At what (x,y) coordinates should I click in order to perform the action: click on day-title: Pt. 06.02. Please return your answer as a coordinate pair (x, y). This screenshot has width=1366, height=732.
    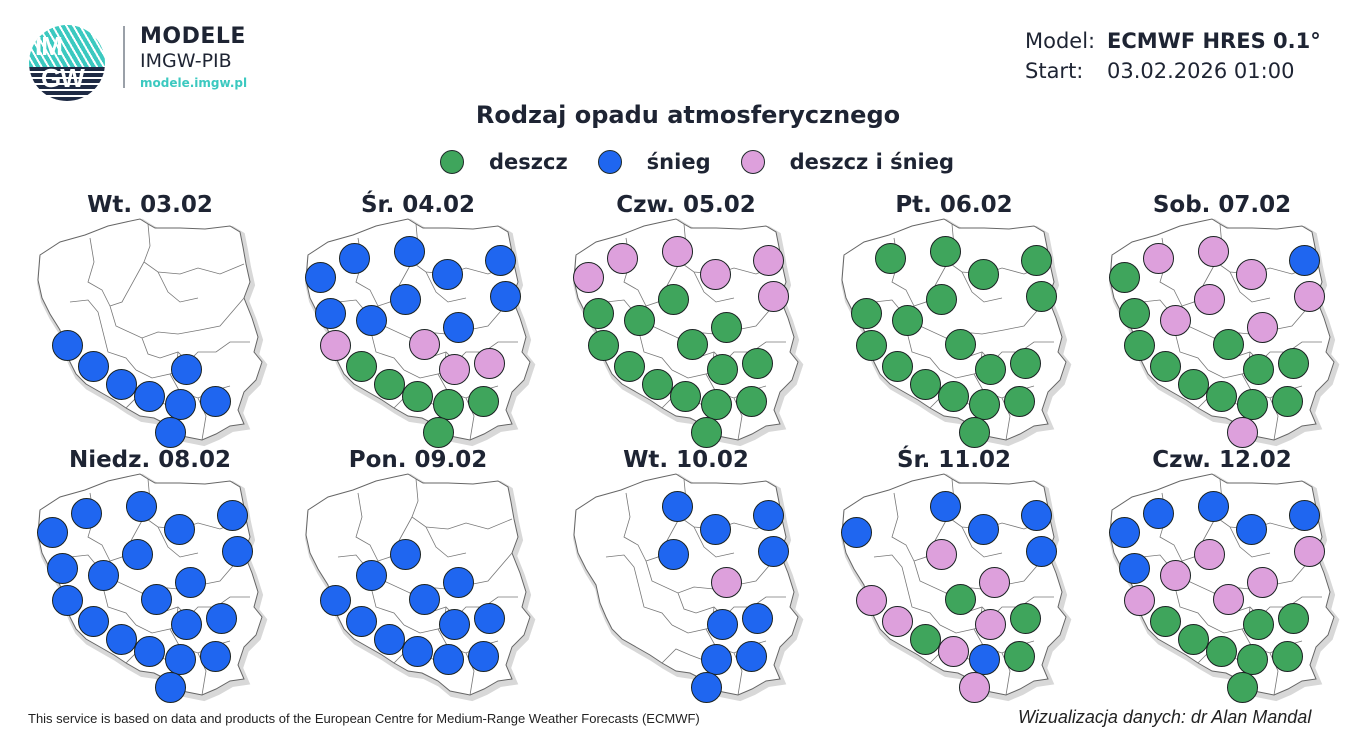
    Looking at the image, I should click on (954, 205).